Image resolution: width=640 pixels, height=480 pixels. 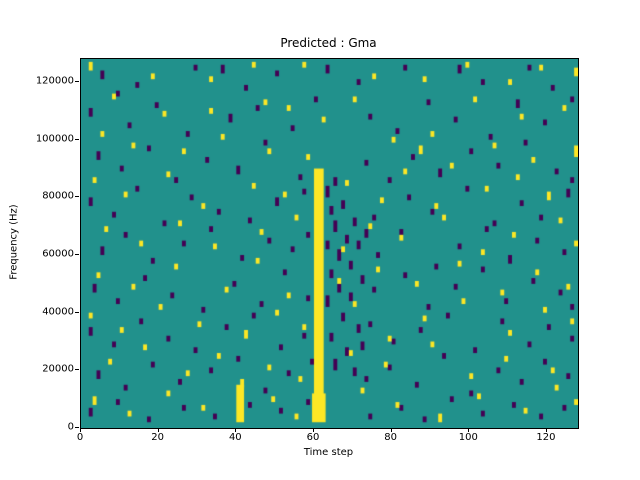 I want to click on chart-title: Predicted : Gma, so click(x=328, y=43).